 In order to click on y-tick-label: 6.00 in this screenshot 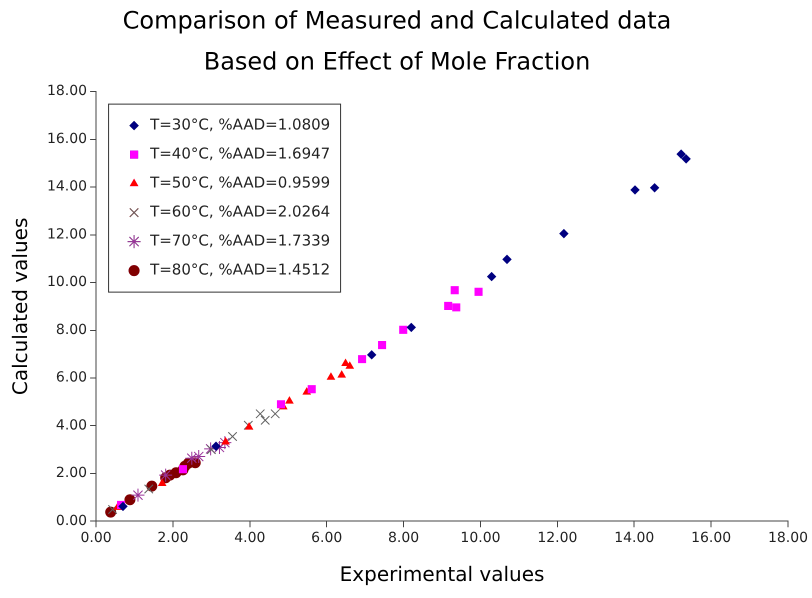, I will do `click(72, 378)`.